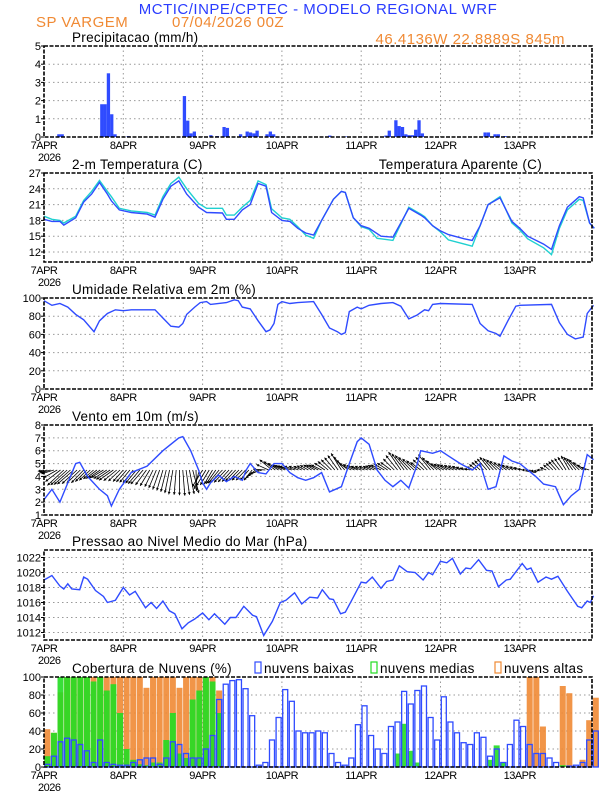  I want to click on plot-frame, so click(318, 595).